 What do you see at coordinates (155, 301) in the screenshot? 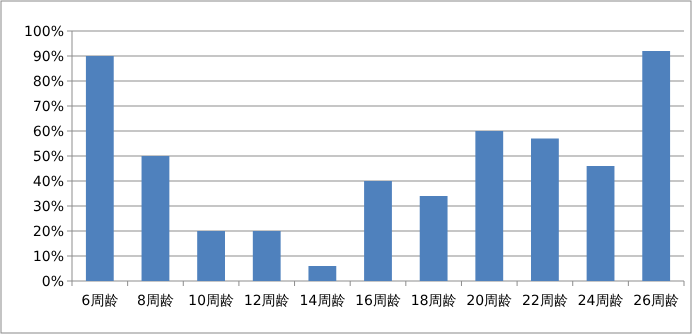
I see `x-tick-label: 8周龄` at bounding box center [155, 301].